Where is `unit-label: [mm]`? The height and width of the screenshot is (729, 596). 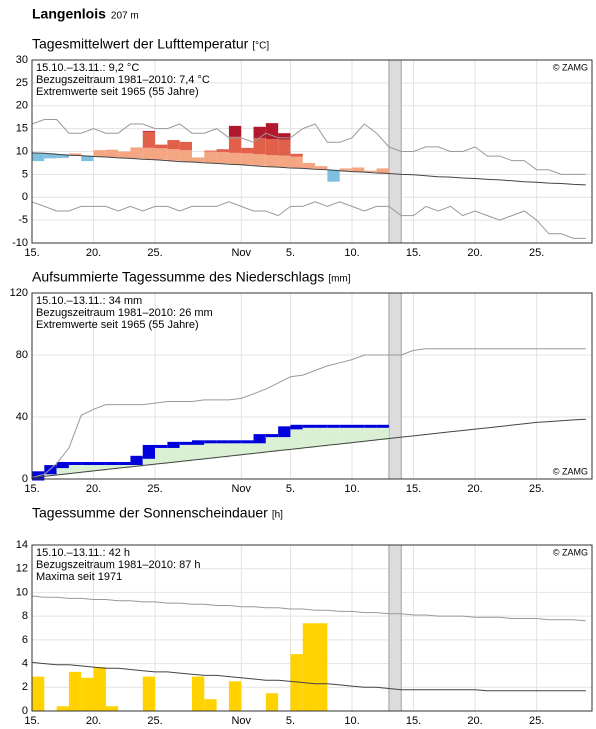
unit-label: [mm] is located at coordinates (339, 279).